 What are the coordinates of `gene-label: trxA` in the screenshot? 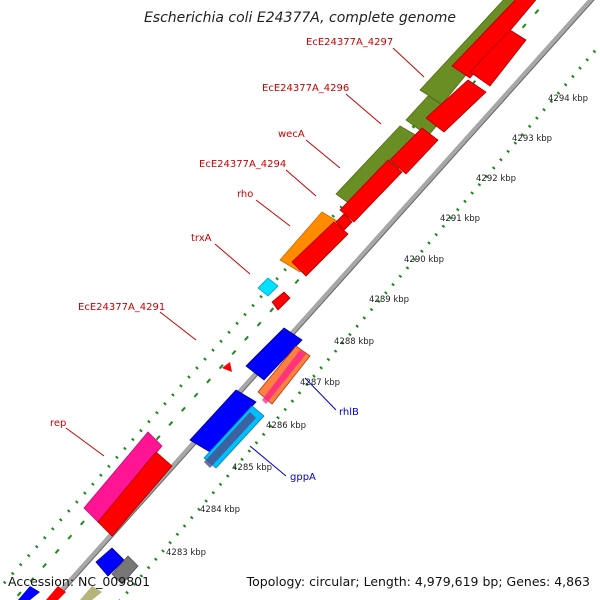 It's located at (201, 238).